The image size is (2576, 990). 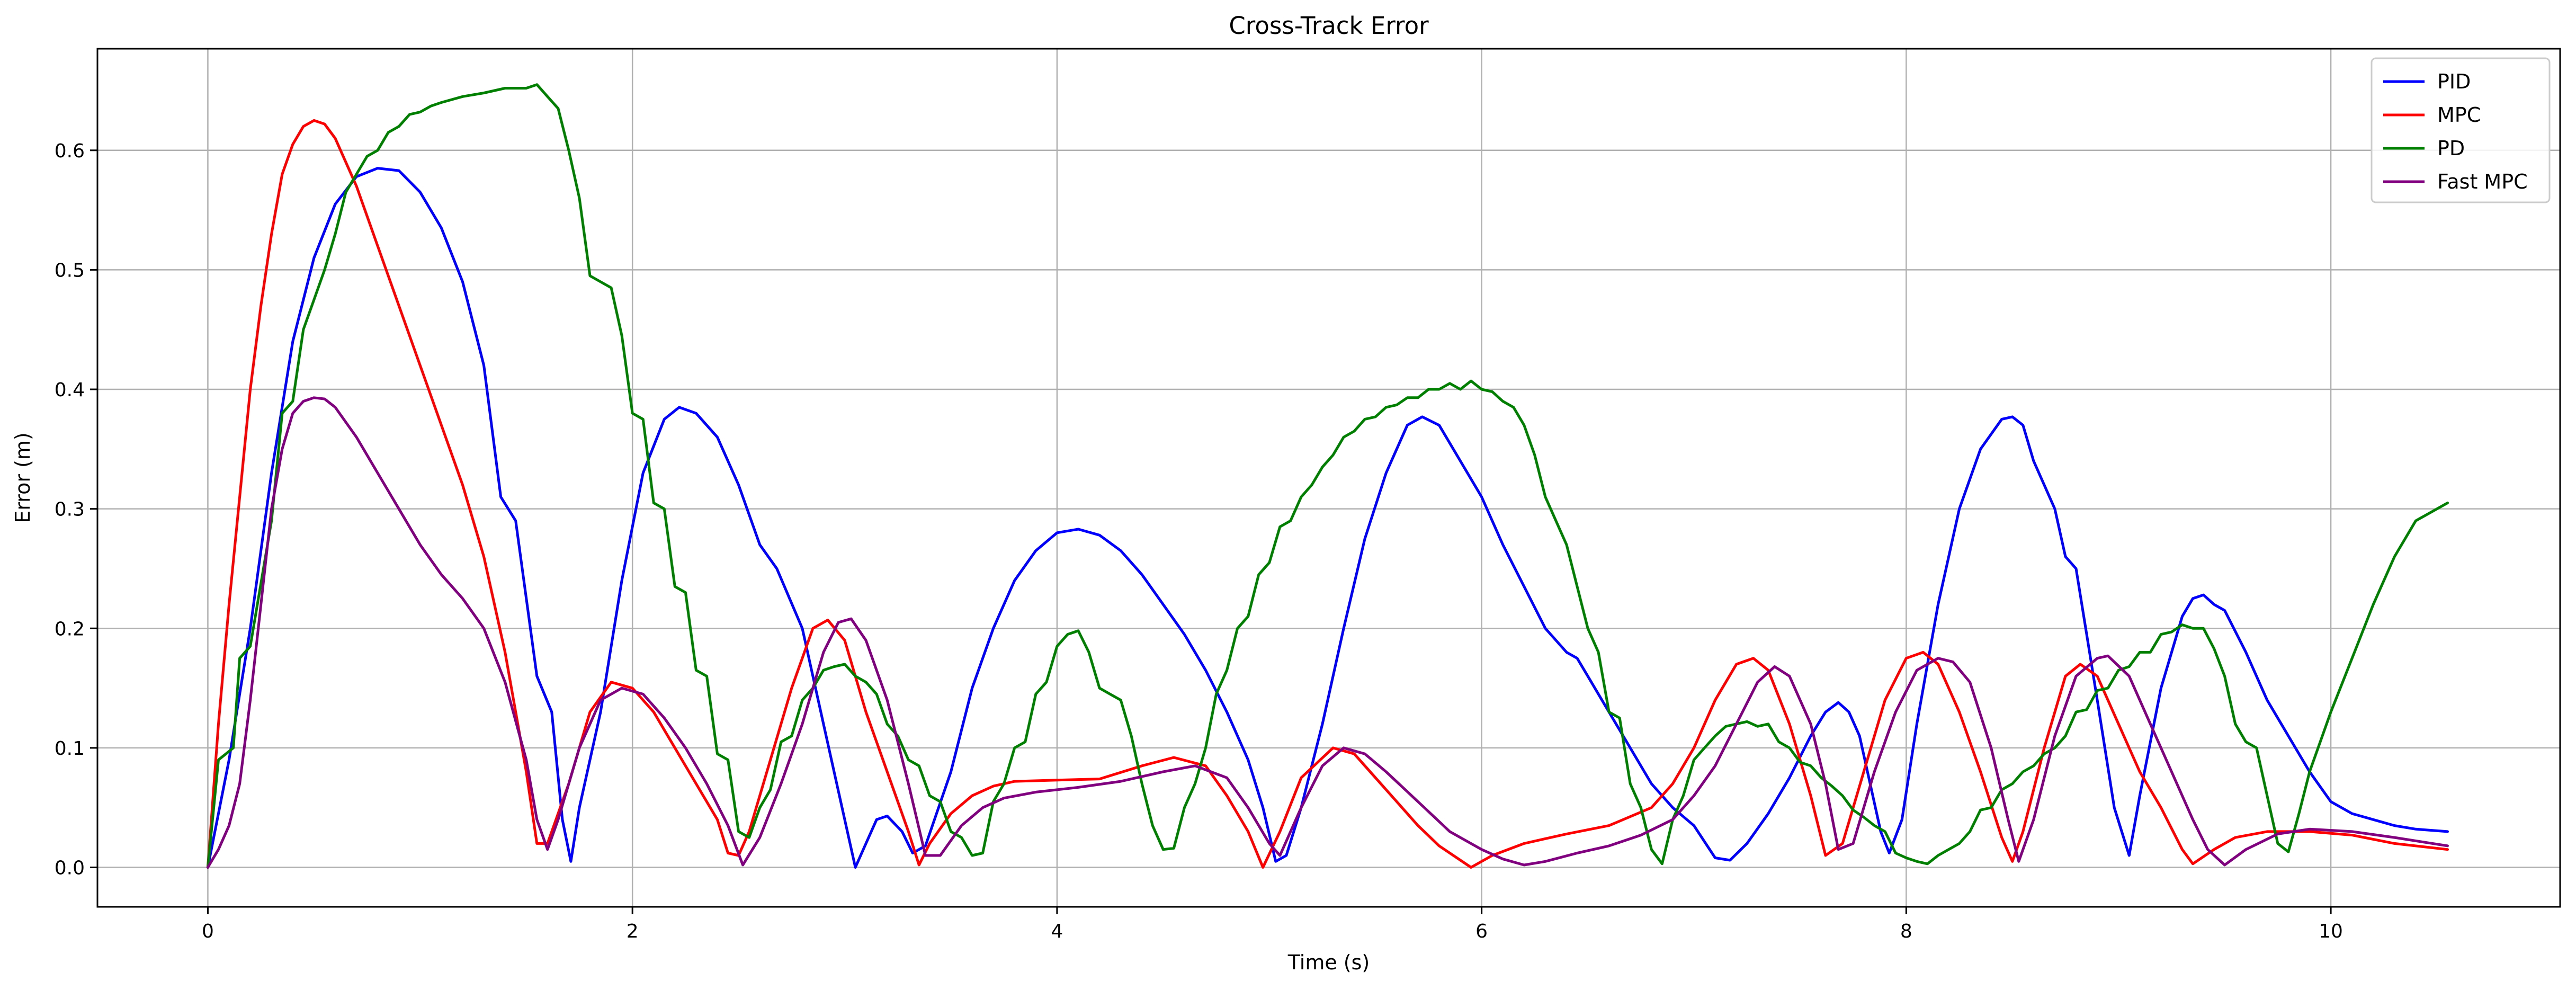 What do you see at coordinates (208, 931) in the screenshot?
I see `x-tick-label: 0` at bounding box center [208, 931].